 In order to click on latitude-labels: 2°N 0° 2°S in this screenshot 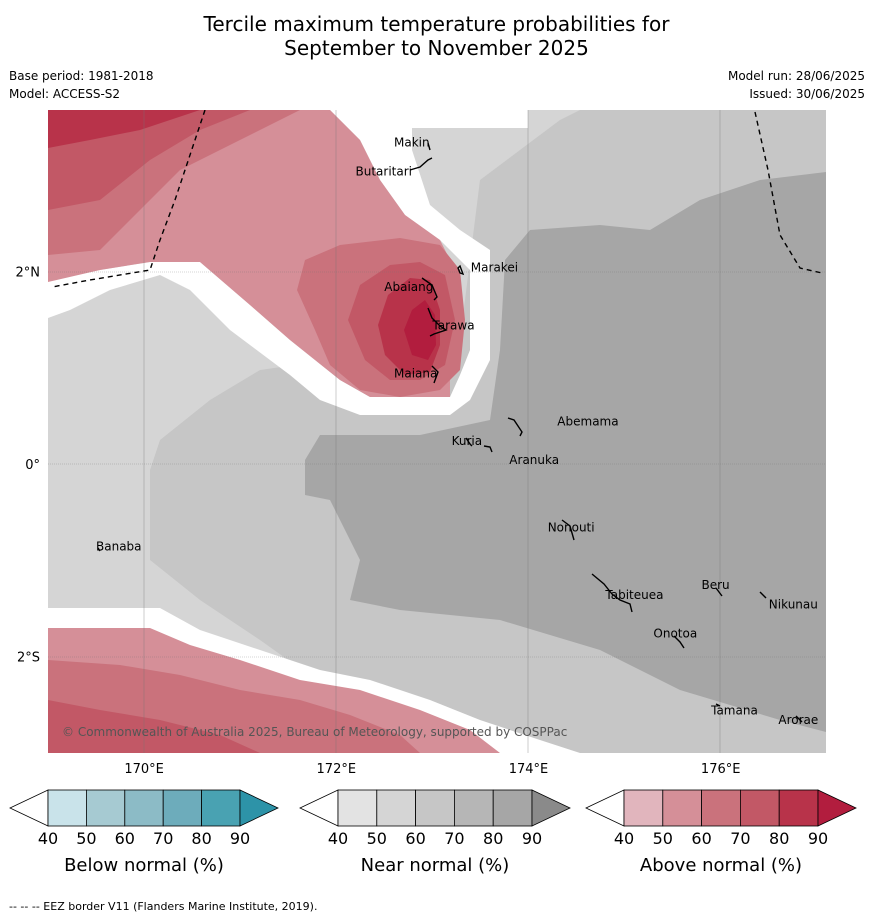, I will do `click(28, 466)`.